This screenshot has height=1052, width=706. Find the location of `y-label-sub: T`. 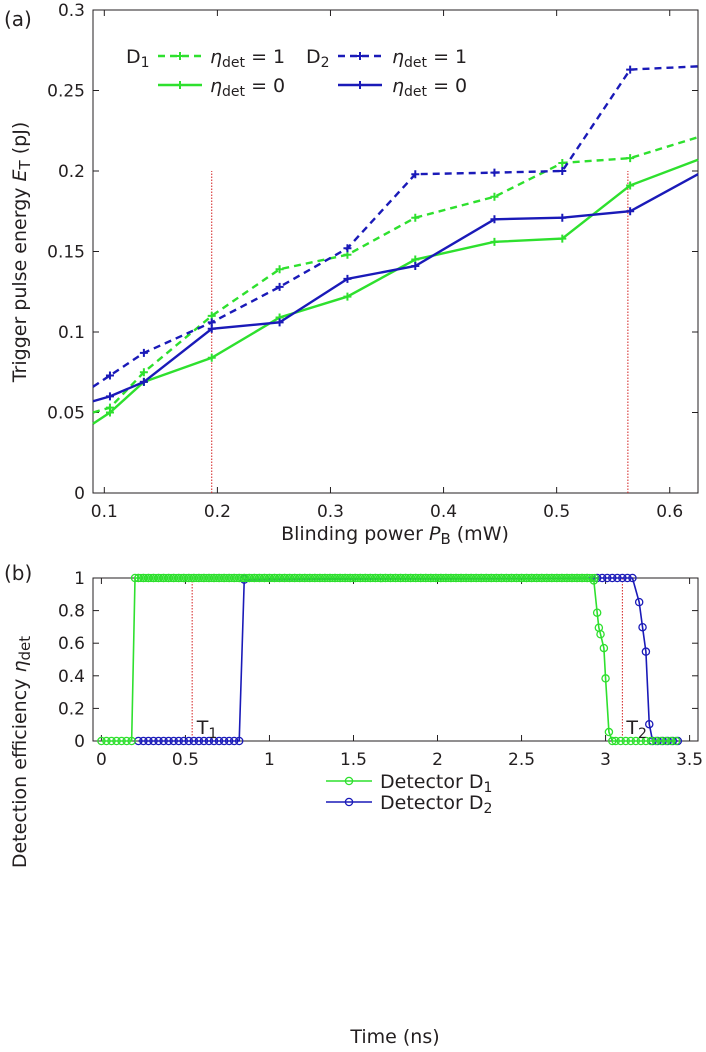

y-label-sub: T is located at coordinates (25, 164).